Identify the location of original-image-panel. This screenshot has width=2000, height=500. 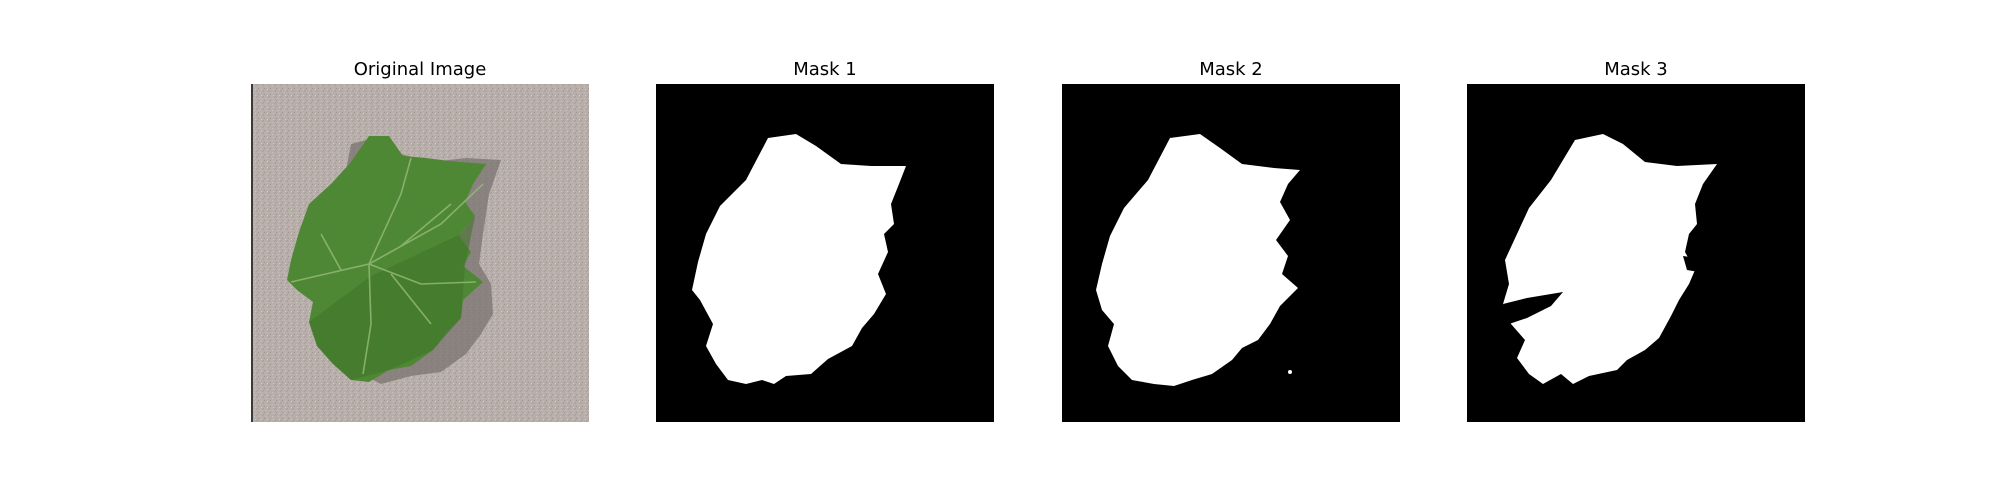
(420, 253).